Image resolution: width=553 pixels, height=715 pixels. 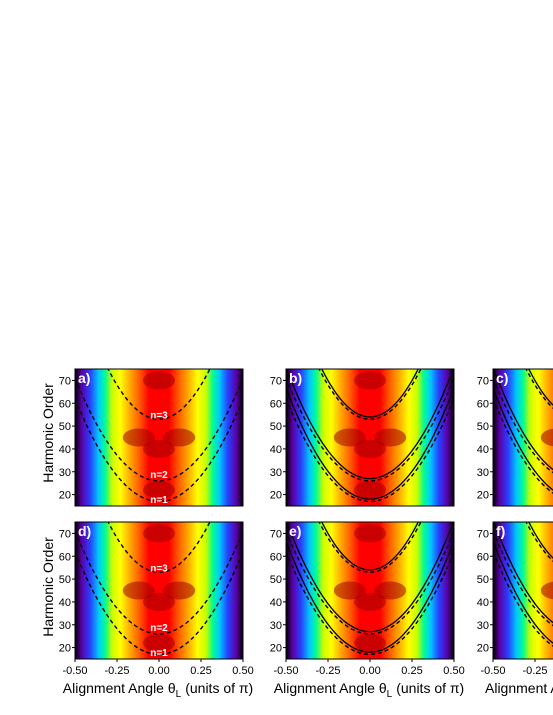 I want to click on panel-letter: a), so click(x=84, y=378).